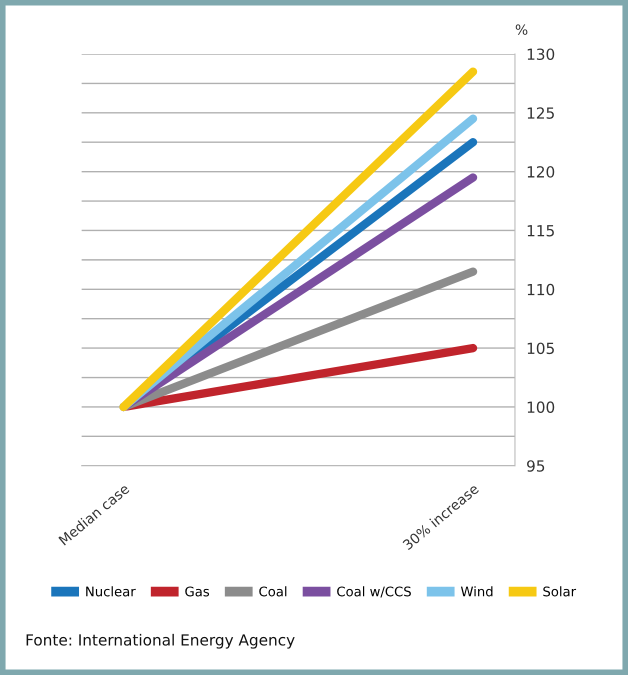  Describe the element at coordinates (541, 113) in the screenshot. I see `y-tick-label: 125` at that location.